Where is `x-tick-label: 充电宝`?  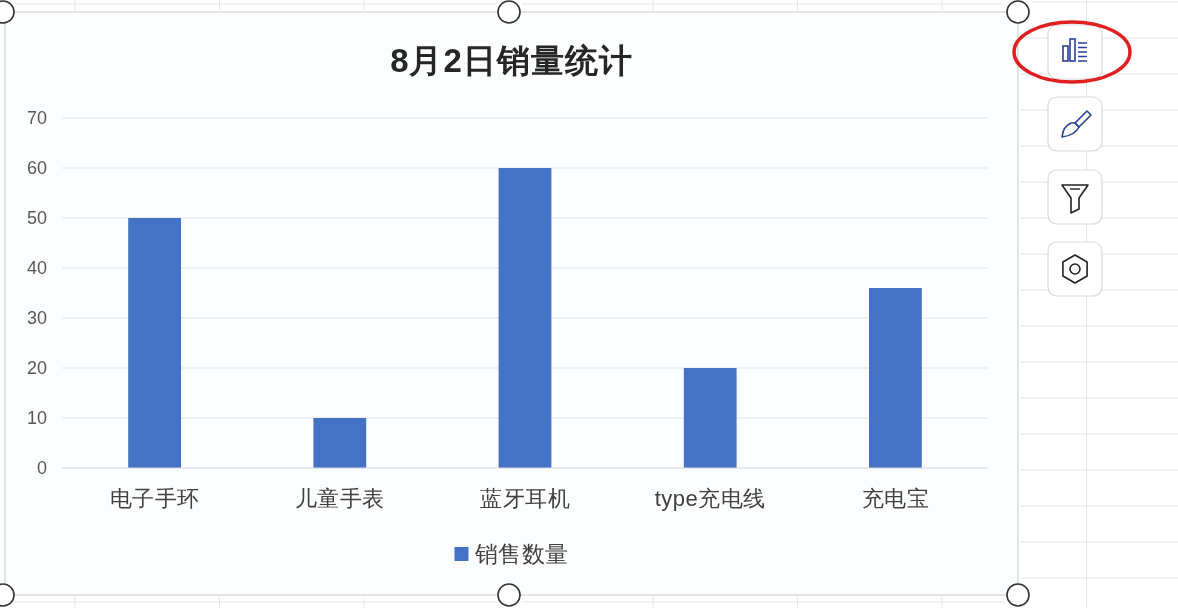
x-tick-label: 充电宝 is located at coordinates (895, 498).